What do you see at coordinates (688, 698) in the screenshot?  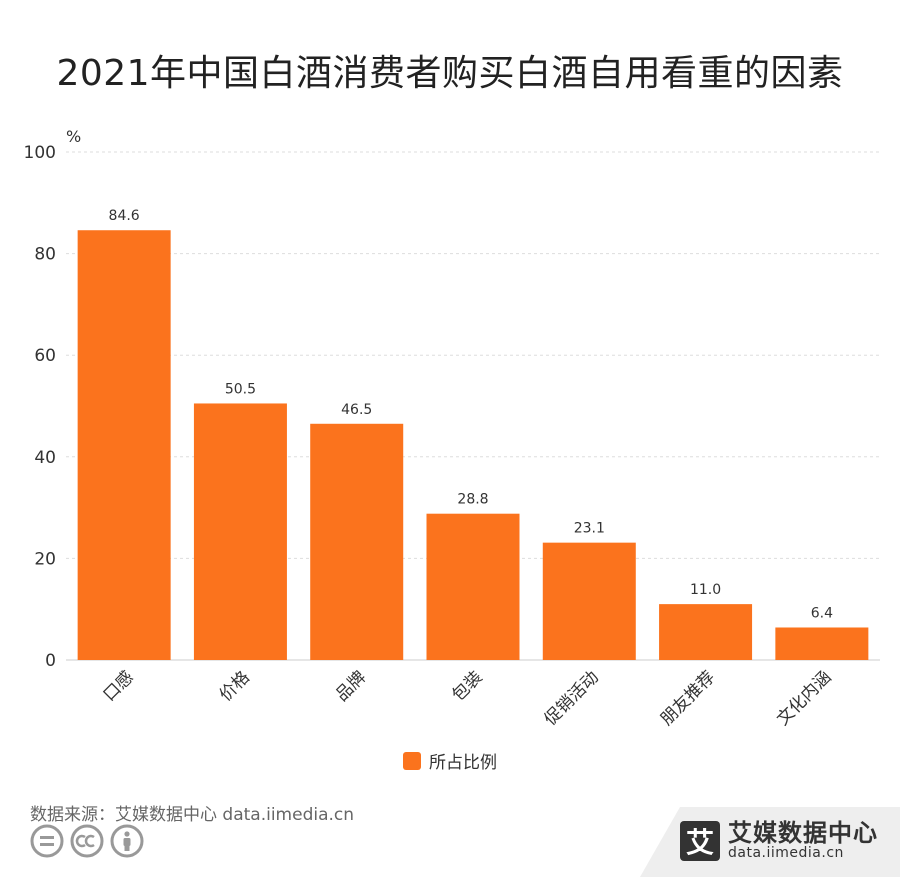 I see `x-tick-label: 朋友推荐` at bounding box center [688, 698].